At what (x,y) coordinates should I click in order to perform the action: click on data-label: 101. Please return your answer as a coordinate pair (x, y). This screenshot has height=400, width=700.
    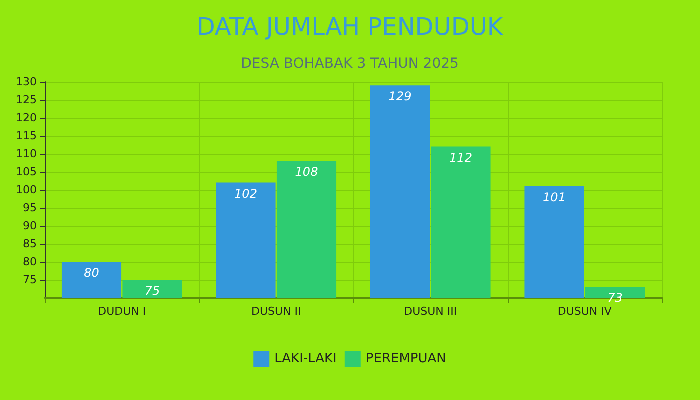
    Looking at the image, I should click on (554, 197).